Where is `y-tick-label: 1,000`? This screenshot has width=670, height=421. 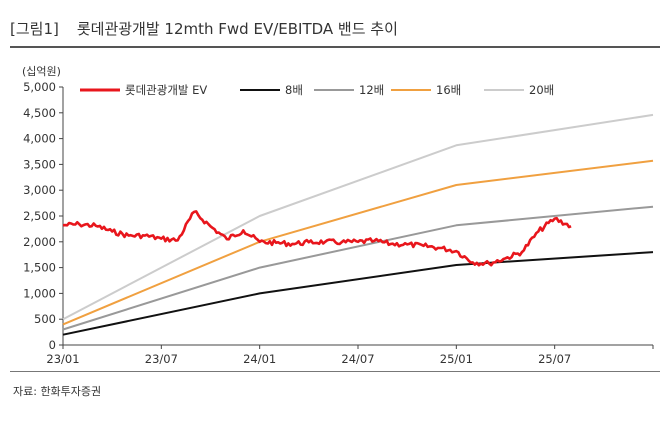
y-tick-label: 1,000 is located at coordinates (39, 293).